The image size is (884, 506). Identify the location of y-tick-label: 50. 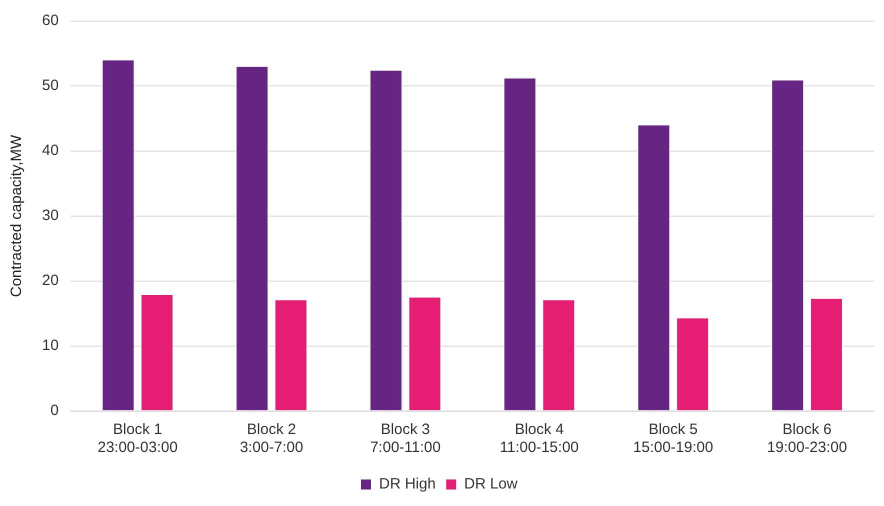
(50, 85).